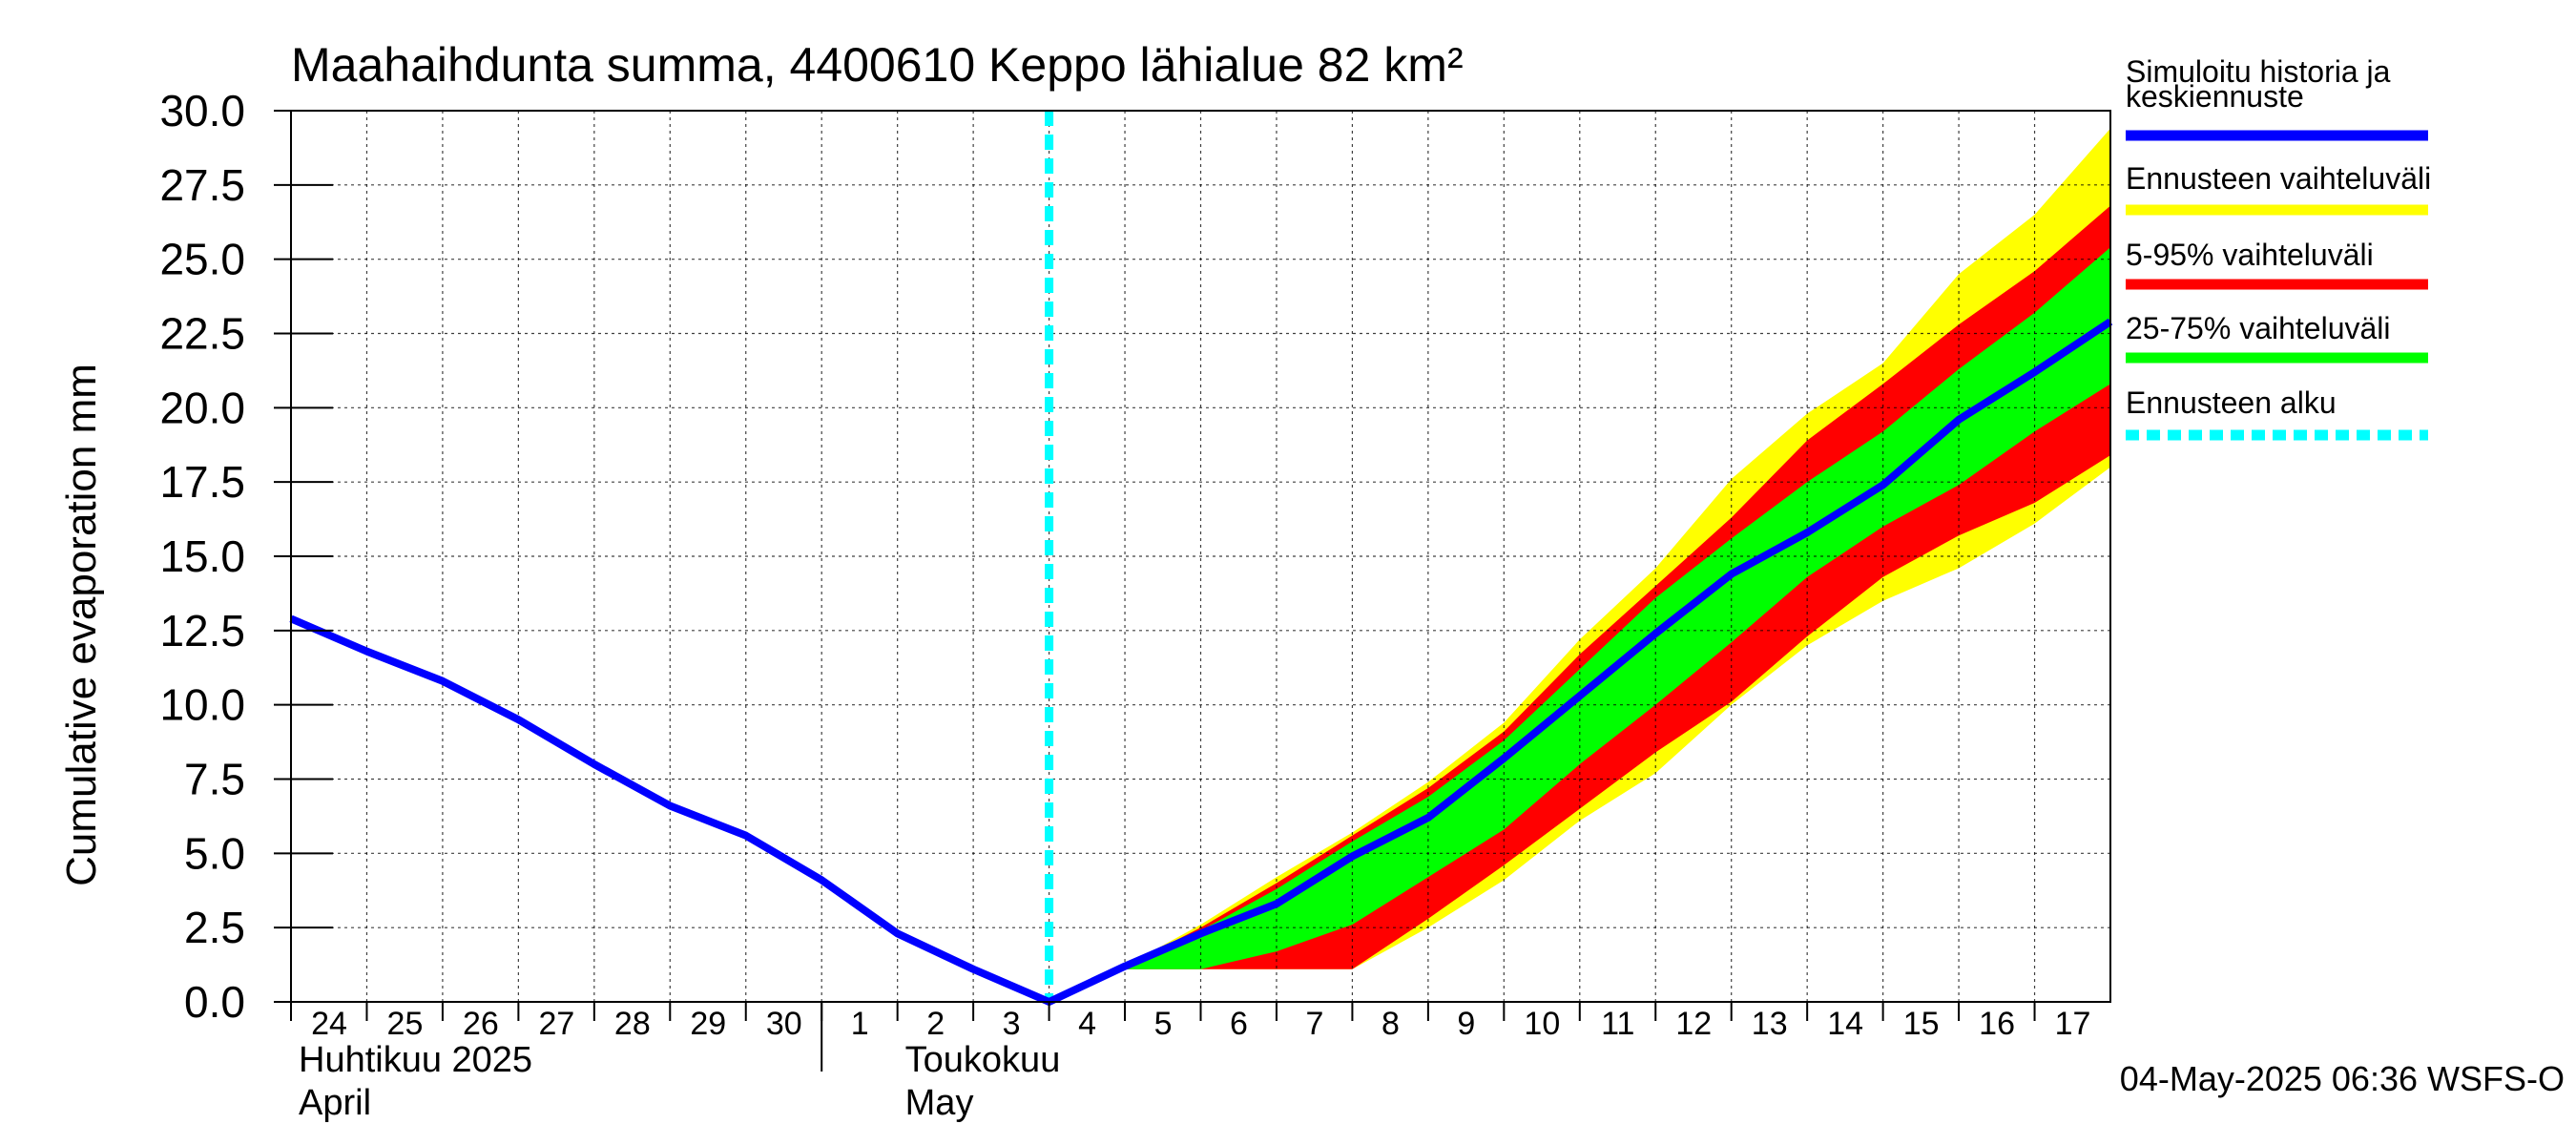  What do you see at coordinates (202, 259) in the screenshot?
I see `y-tick-label: 25.0` at bounding box center [202, 259].